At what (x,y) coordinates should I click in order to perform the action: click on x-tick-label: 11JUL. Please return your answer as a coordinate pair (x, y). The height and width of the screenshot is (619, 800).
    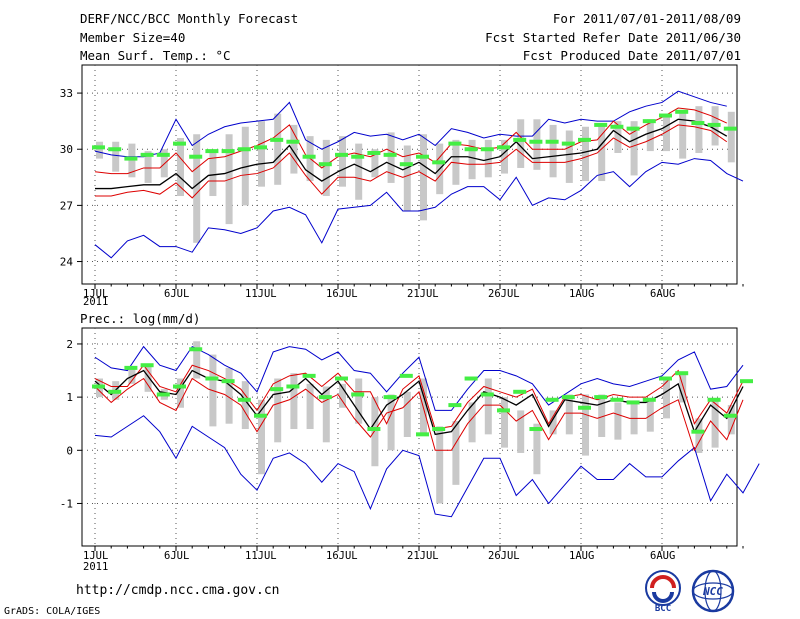
    Looking at the image, I should click on (261, 556).